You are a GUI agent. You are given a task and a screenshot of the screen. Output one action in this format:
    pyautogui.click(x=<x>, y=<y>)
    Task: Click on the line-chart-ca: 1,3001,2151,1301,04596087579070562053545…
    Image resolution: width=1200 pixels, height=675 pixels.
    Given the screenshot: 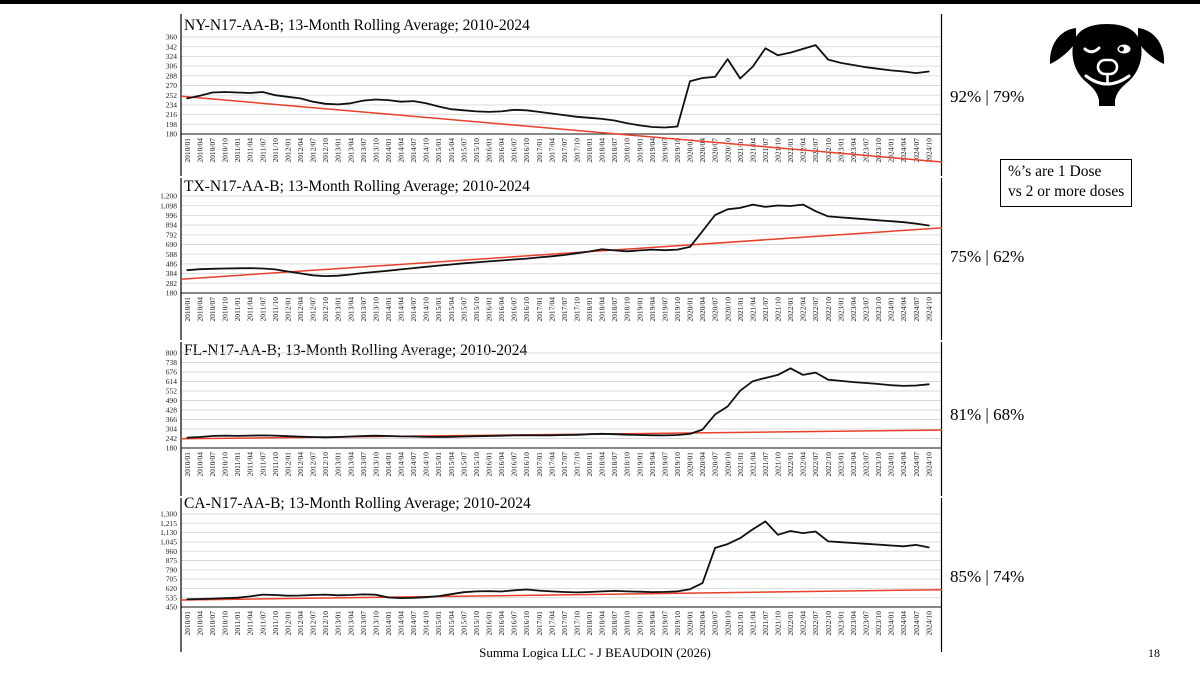 What is the action you would take?
    pyautogui.click(x=551, y=575)
    